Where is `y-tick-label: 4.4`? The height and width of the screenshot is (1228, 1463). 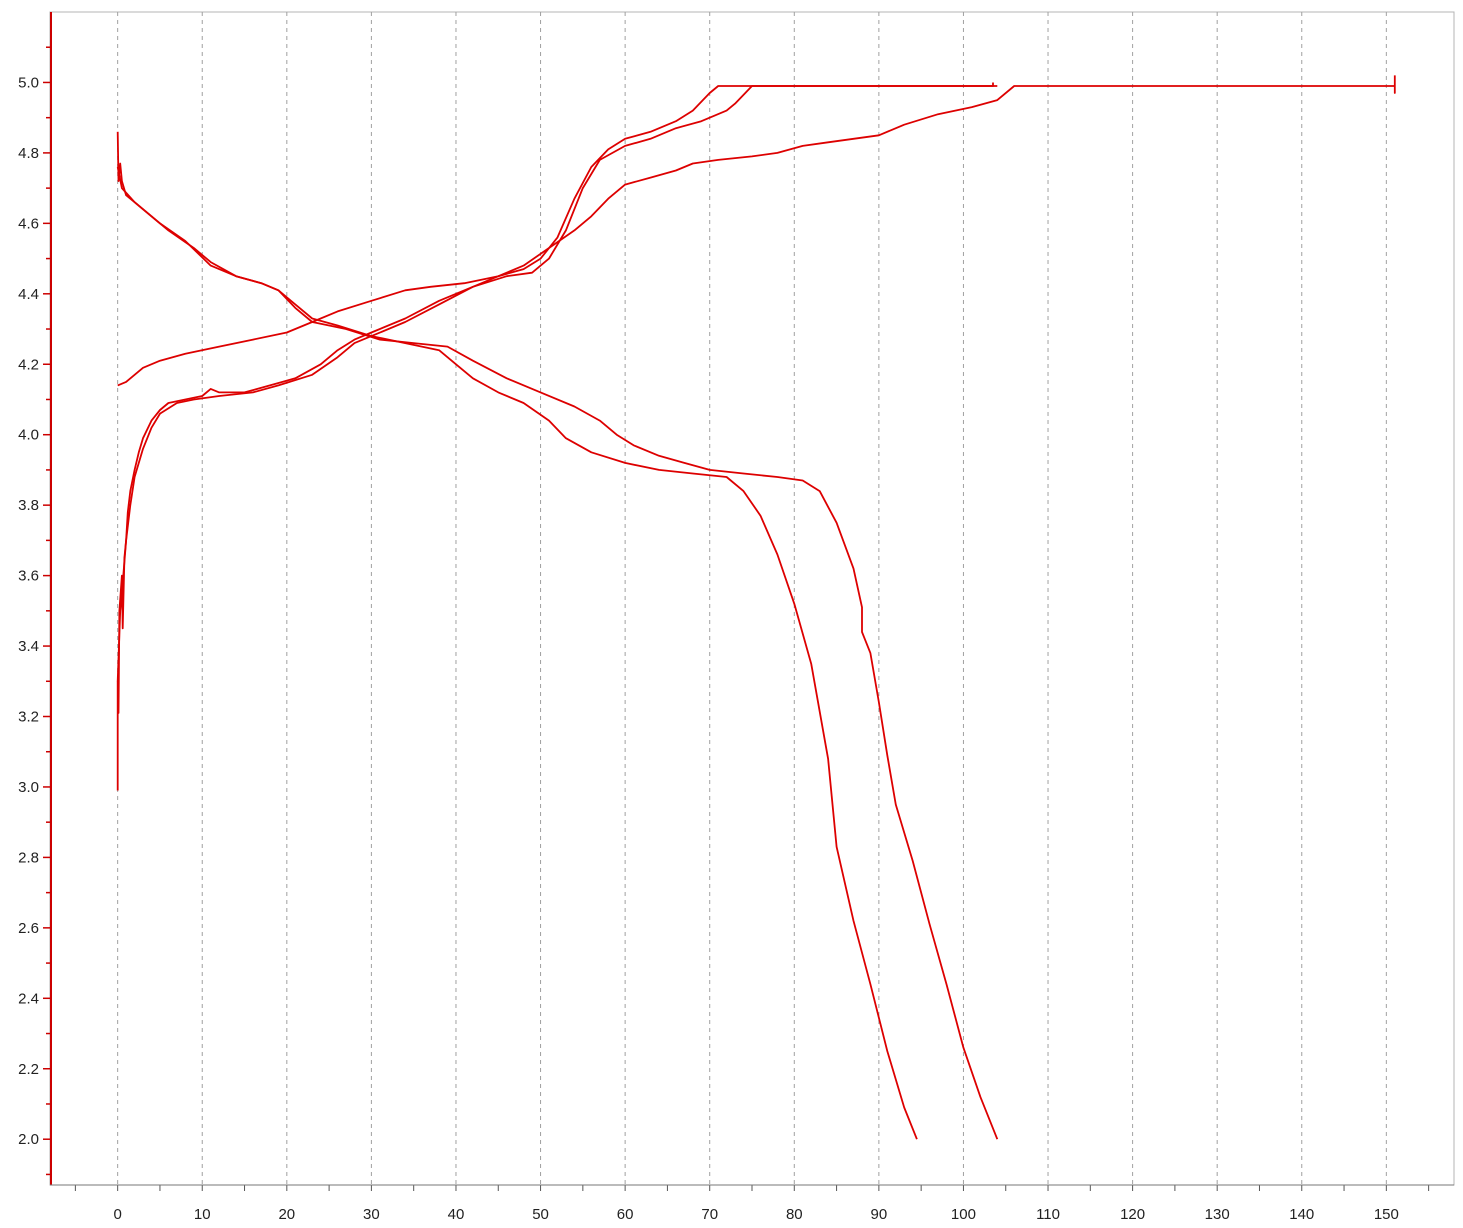 y-tick-label: 4.4 is located at coordinates (28, 294).